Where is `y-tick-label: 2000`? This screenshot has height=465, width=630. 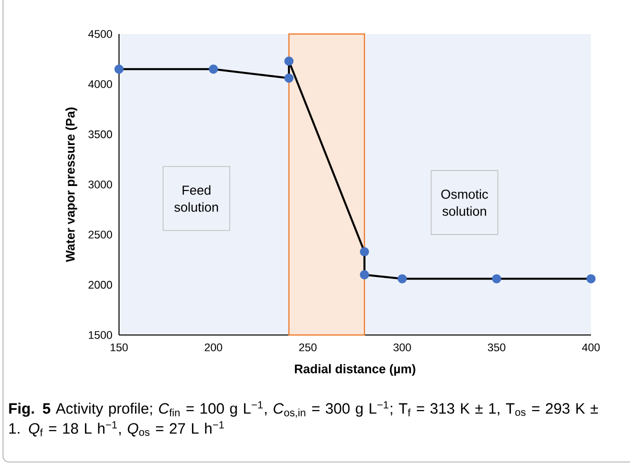 y-tick-label: 2000 is located at coordinates (100, 284).